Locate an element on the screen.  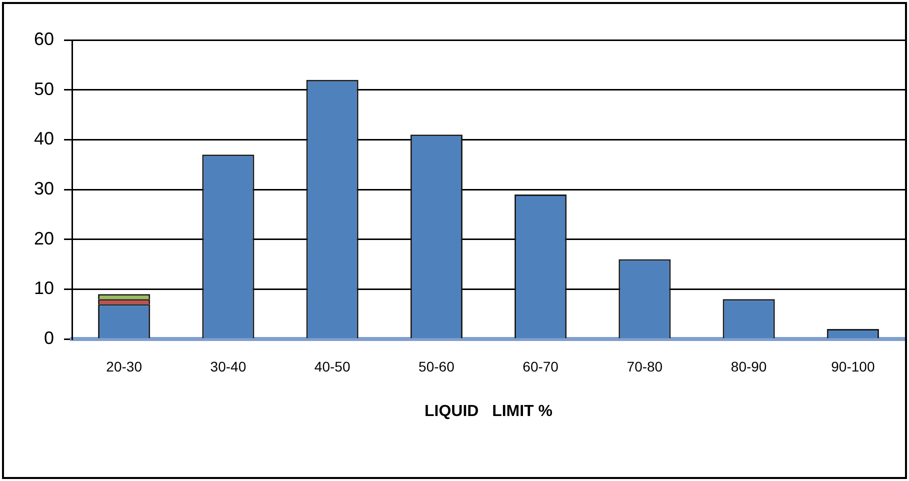
x-tick-label: 60-70 is located at coordinates (540, 366).